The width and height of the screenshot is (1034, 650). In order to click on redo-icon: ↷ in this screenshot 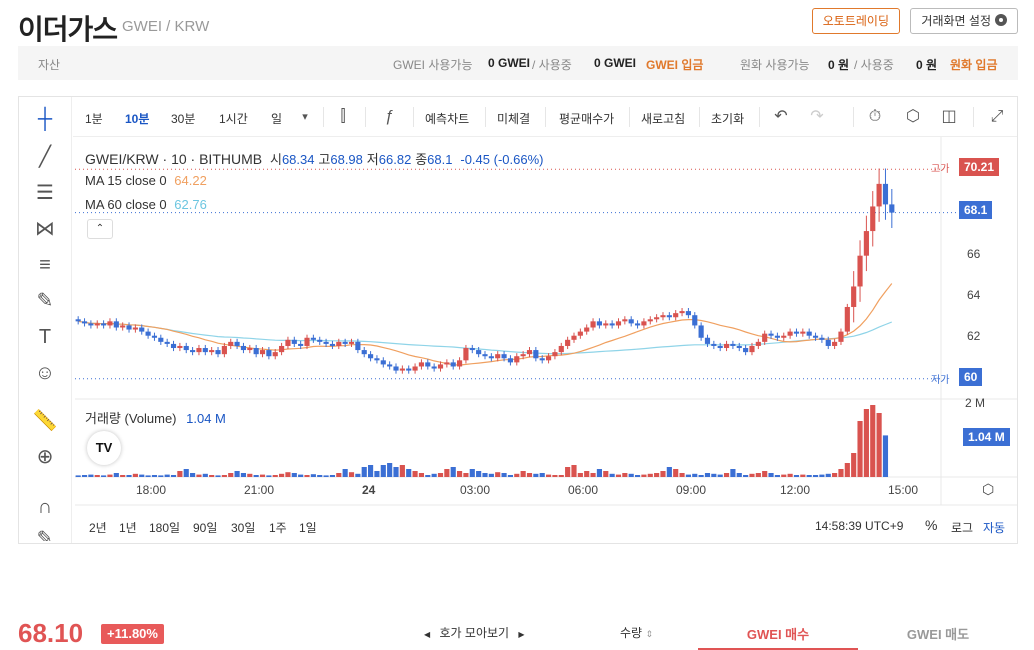, I will do `click(817, 116)`.